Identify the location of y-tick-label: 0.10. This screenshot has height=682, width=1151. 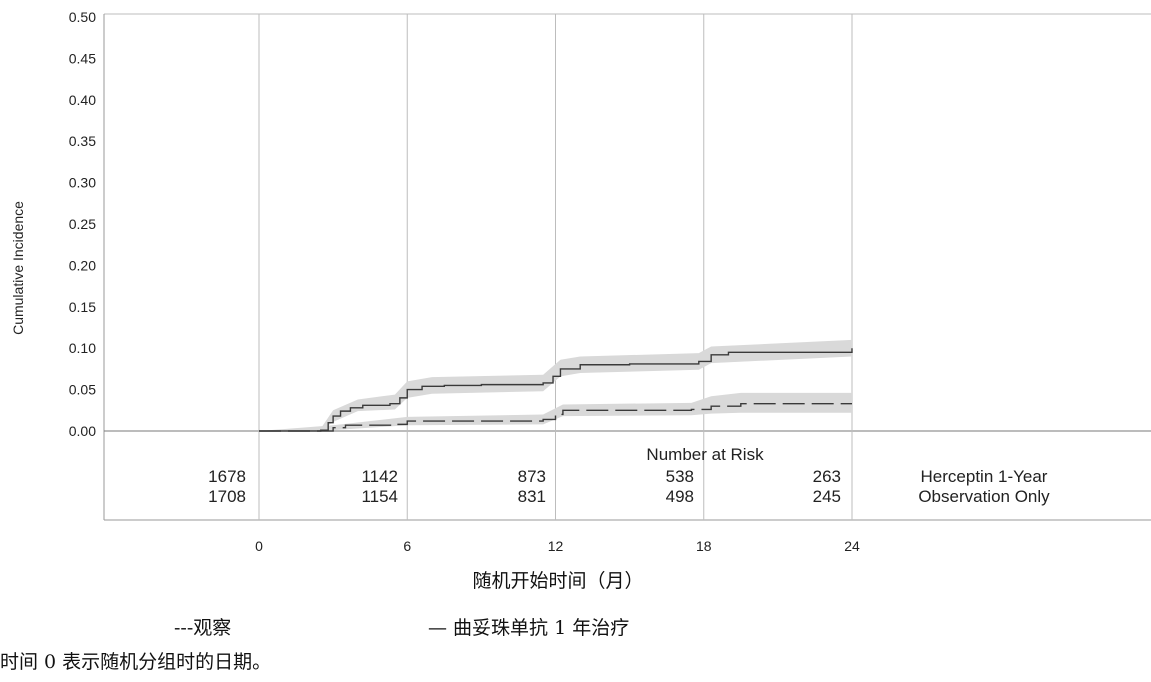
(82, 348).